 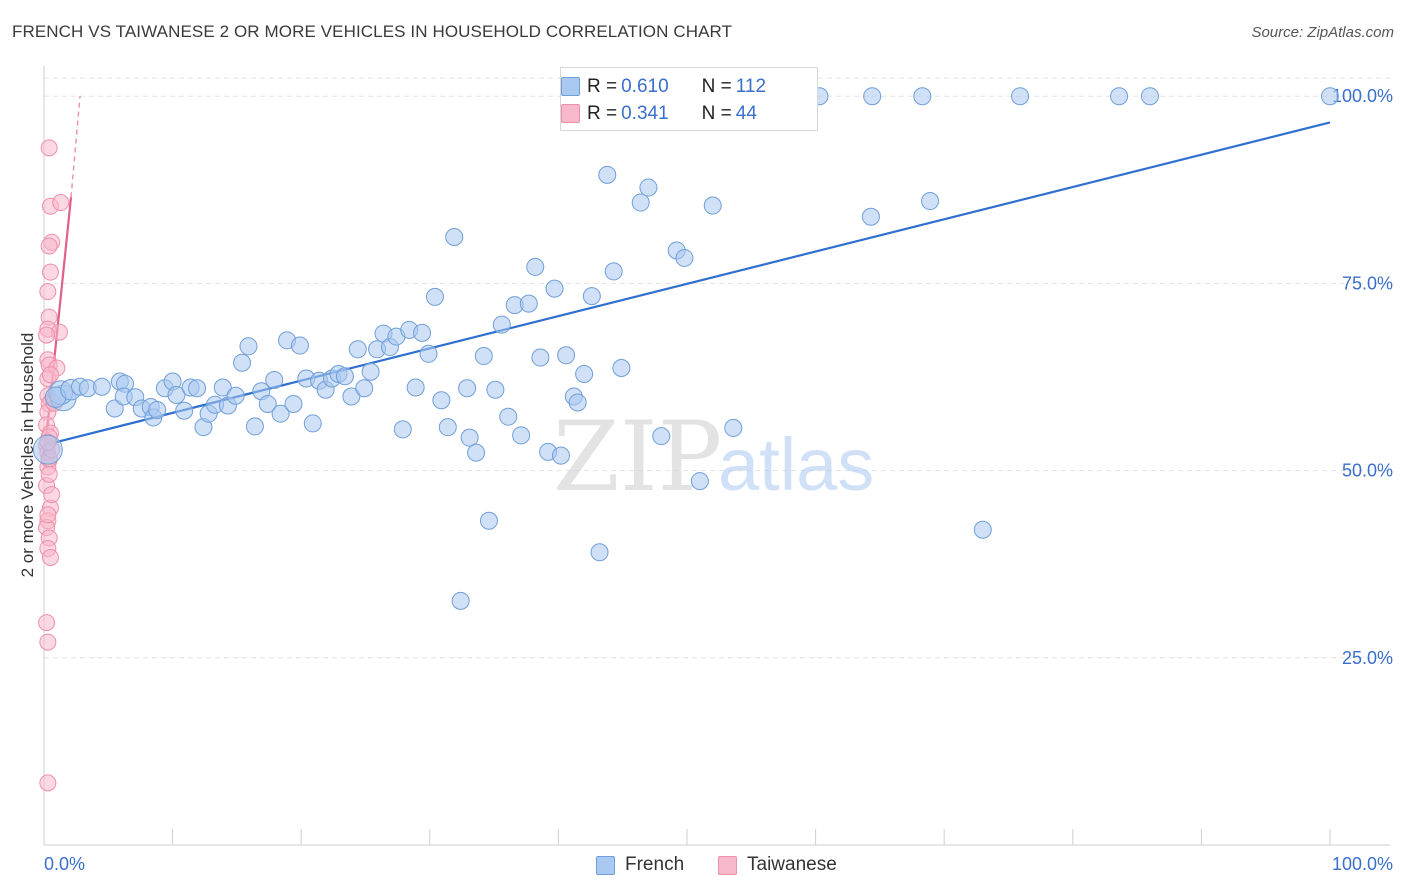 I want to click on bottom-legend-french: French, so click(x=640, y=865).